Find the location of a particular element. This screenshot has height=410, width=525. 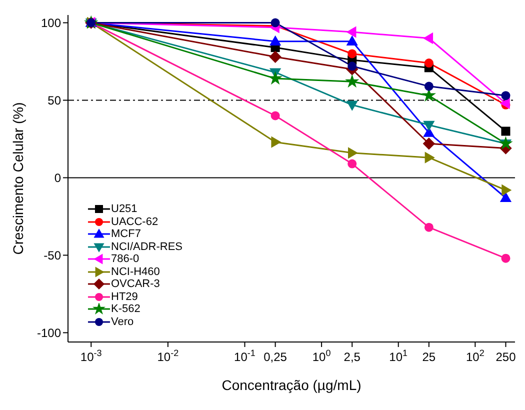

legend-label: MCF7 is located at coordinates (126, 234).